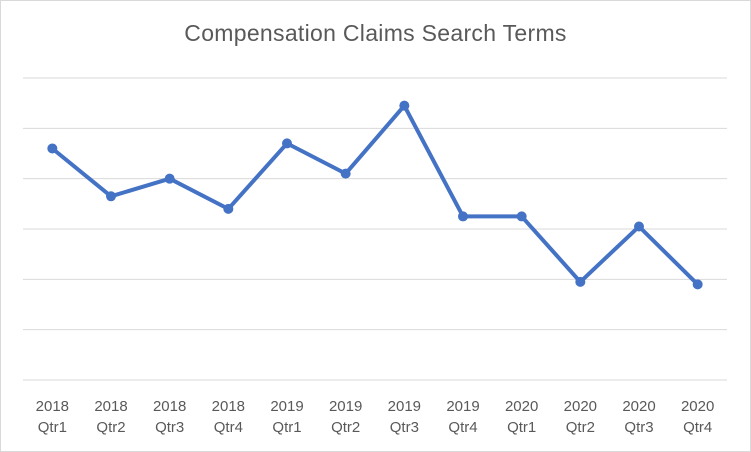 This screenshot has width=751, height=452. I want to click on x-tick-label: 2018 Qtr3, so click(169, 417).